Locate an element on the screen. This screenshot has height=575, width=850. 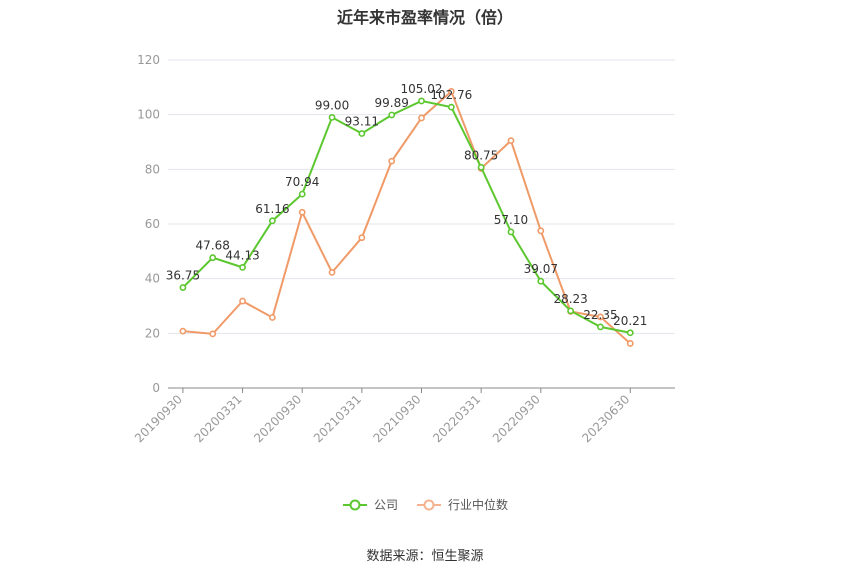
y-tick-label: 100 is located at coordinates (148, 115).